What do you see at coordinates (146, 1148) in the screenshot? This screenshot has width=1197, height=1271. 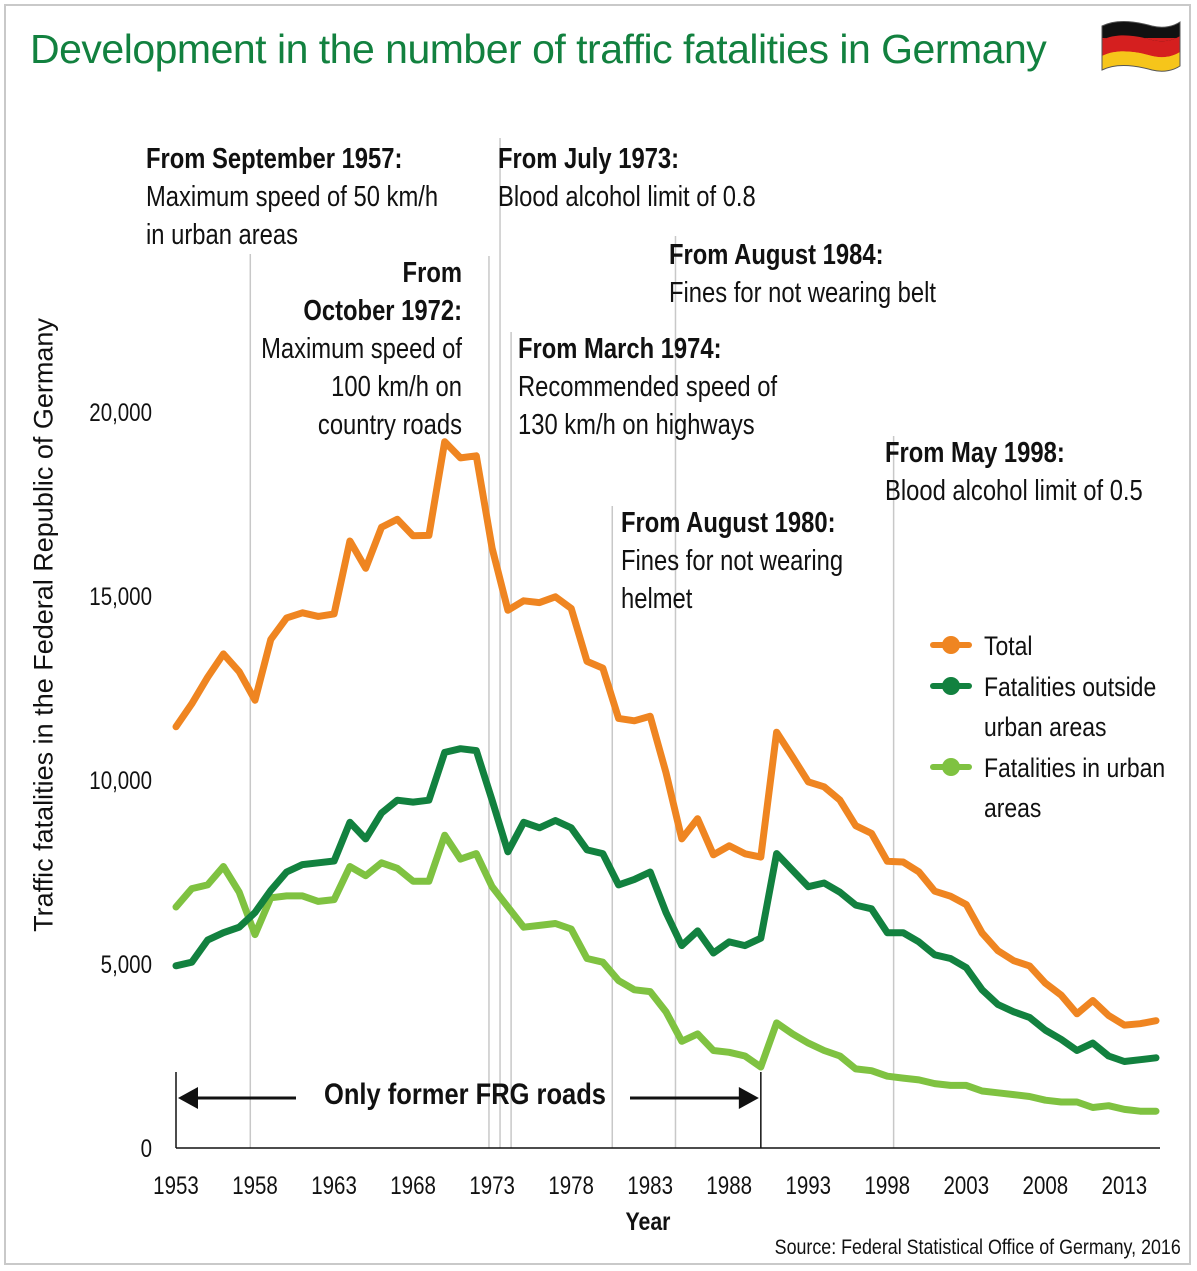 I see `y-tick-label: 0` at bounding box center [146, 1148].